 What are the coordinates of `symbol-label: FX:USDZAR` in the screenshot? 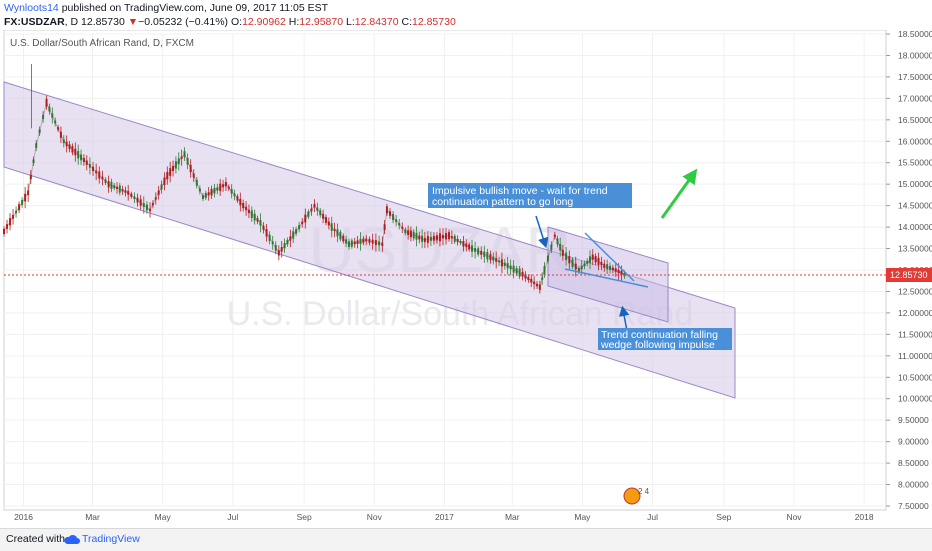 It's located at (34, 22).